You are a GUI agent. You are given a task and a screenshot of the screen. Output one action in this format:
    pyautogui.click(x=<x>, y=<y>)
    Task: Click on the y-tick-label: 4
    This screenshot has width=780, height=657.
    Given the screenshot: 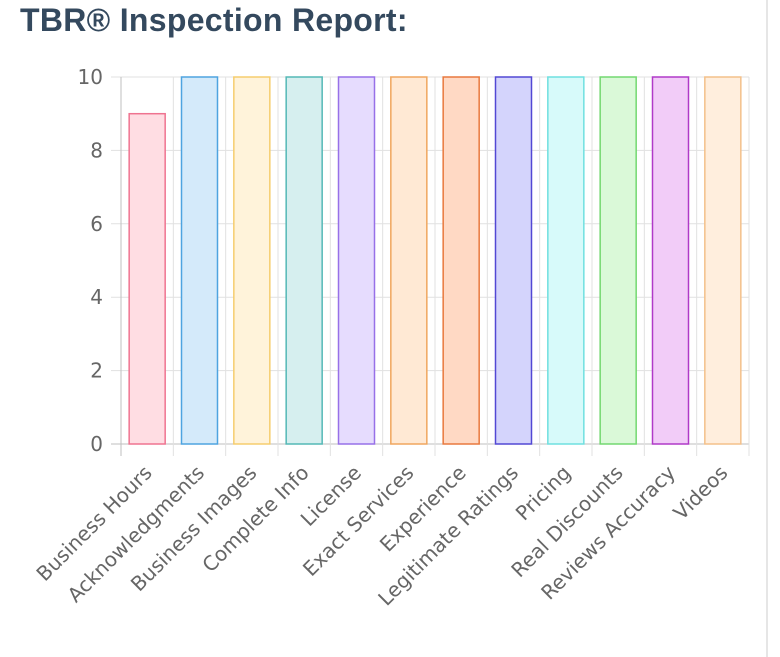 What is the action you would take?
    pyautogui.click(x=96, y=297)
    